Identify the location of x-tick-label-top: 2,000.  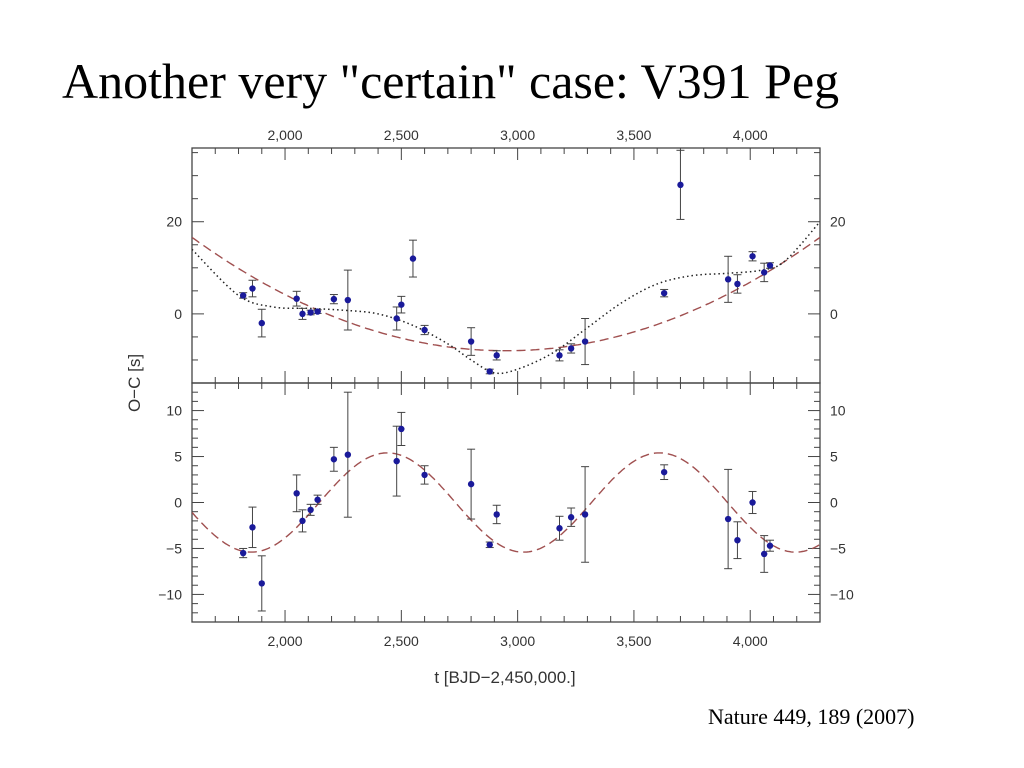
(285, 135).